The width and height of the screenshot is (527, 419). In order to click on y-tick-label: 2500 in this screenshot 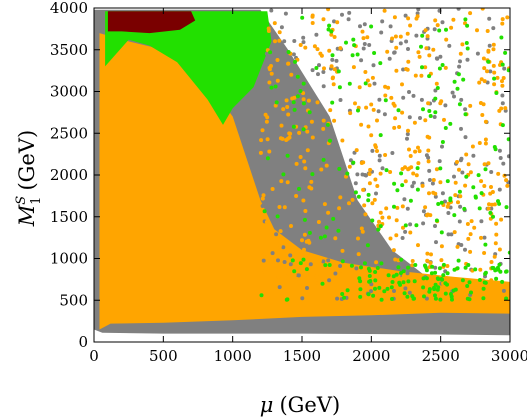, I will do `click(69, 133)`.